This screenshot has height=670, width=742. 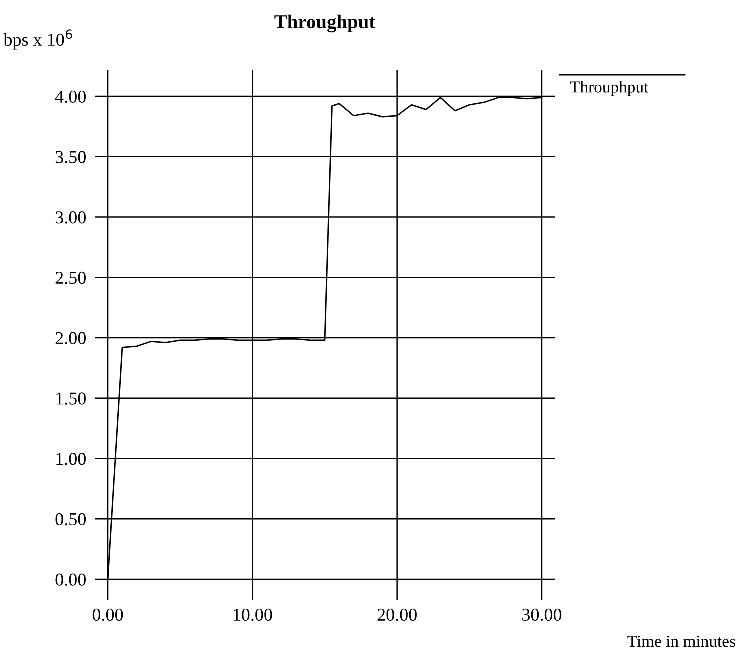 I want to click on y-tick-label: 0.00, so click(x=71, y=580).